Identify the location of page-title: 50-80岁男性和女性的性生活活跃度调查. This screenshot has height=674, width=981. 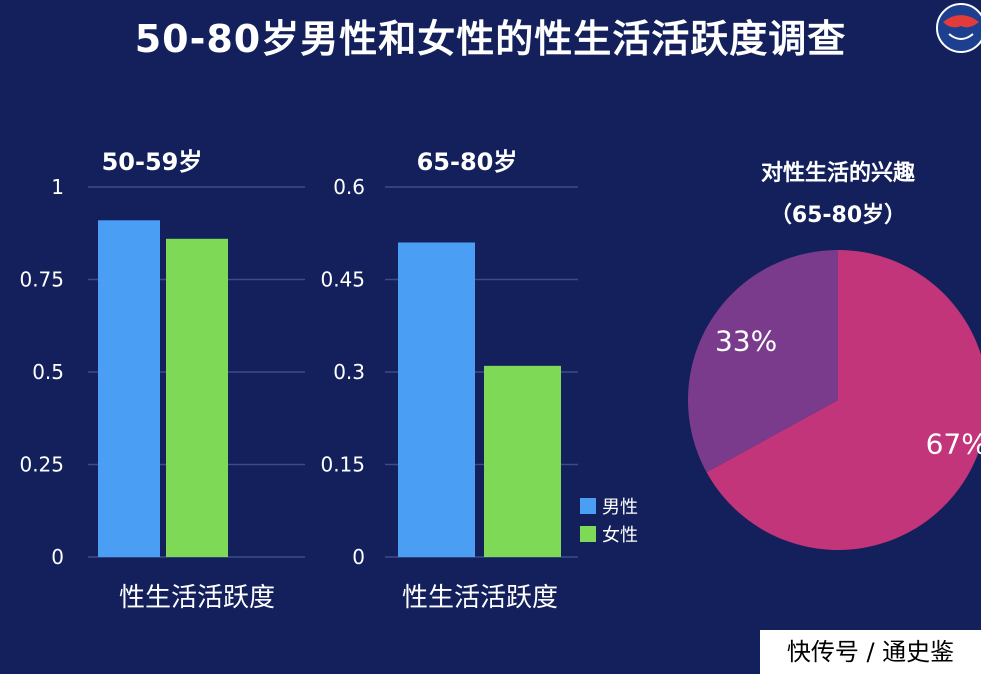
(490, 39).